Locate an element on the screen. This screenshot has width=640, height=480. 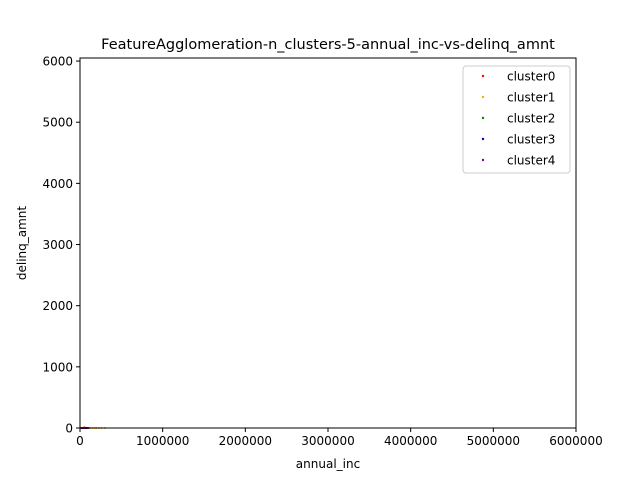
y-tick-label: 5000 is located at coordinates (57, 123).